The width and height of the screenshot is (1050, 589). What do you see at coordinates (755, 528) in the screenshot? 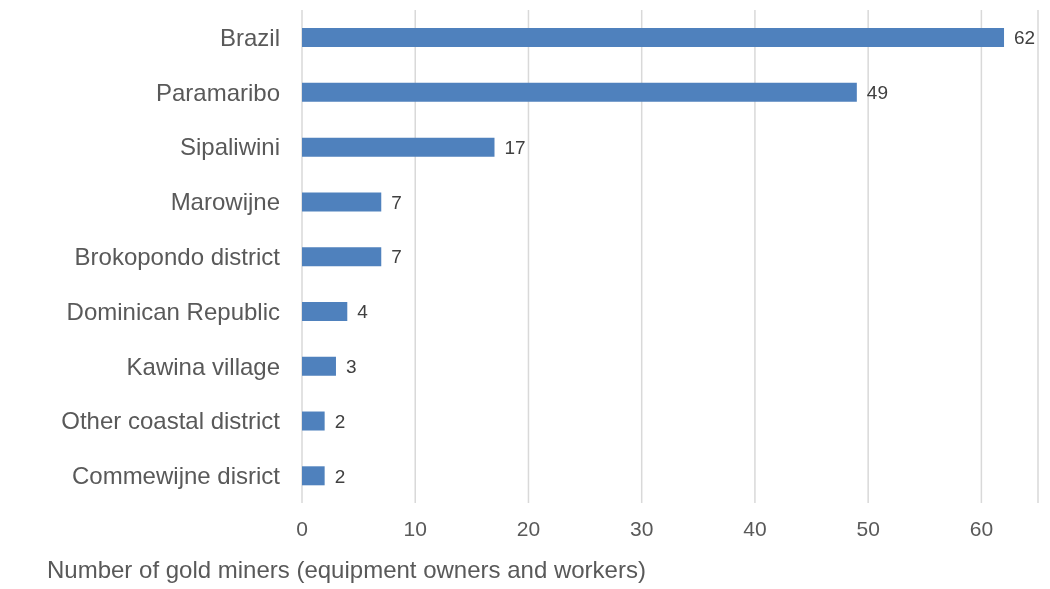
I see `x-tick-label: 40` at bounding box center [755, 528].